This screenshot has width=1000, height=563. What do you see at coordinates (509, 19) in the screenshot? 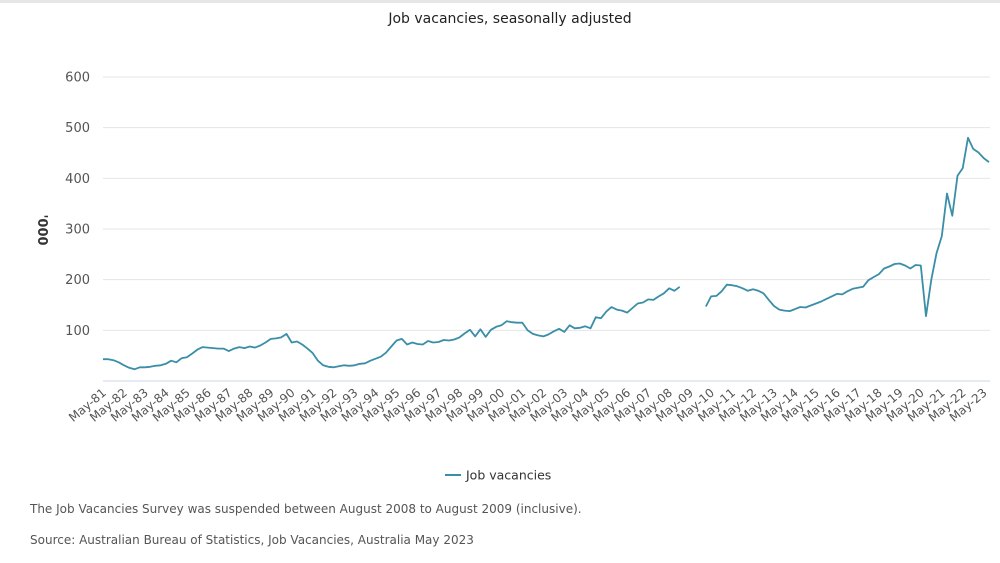
I see `chart-title: Job vacancies, seasonally adjusted` at bounding box center [509, 19].